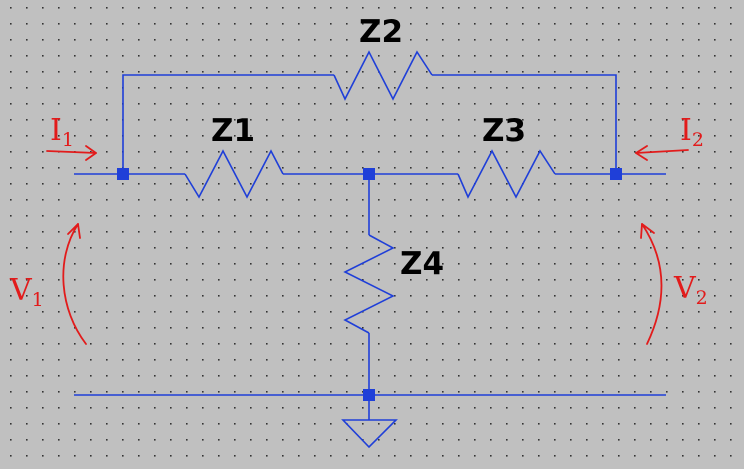 This screenshot has width=744, height=469. I want to click on resistor-z2, so click(383, 75).